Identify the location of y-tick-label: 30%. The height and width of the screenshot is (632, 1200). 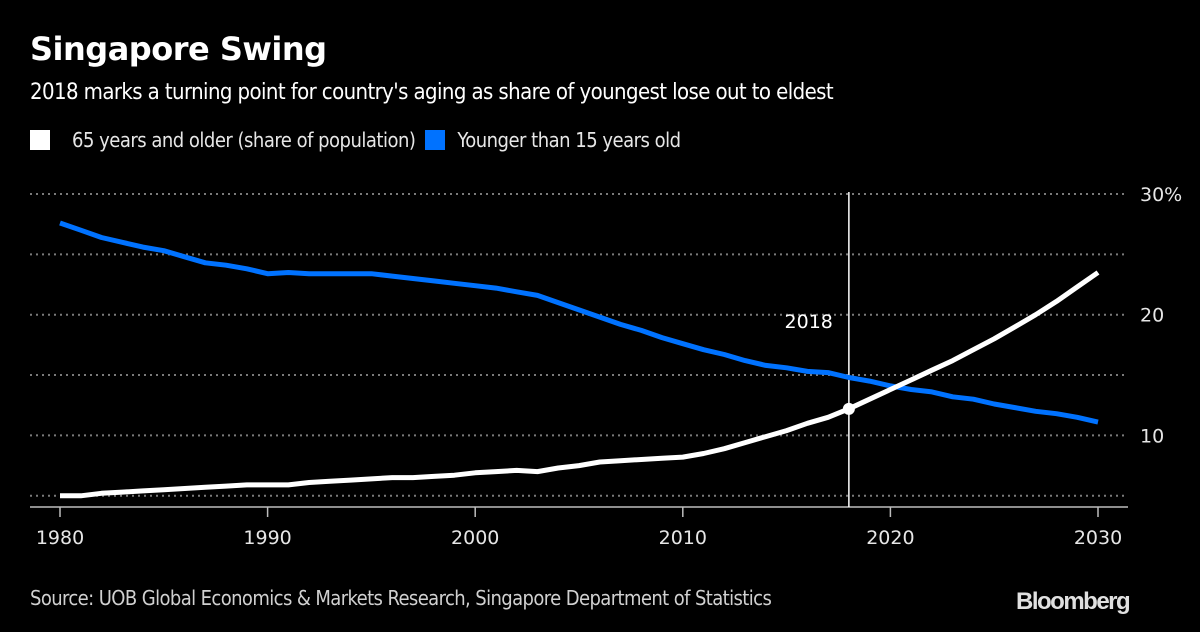
(1161, 195).